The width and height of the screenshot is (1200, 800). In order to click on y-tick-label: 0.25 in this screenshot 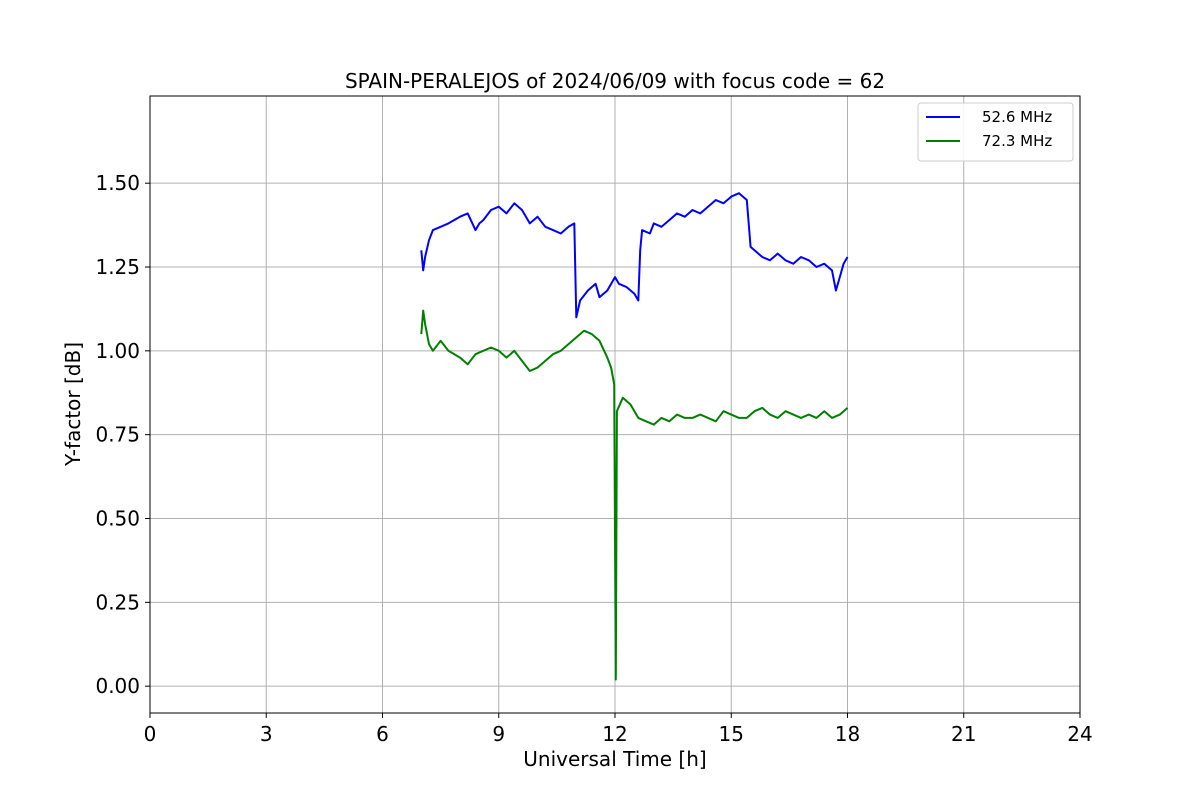, I will do `click(117, 602)`.